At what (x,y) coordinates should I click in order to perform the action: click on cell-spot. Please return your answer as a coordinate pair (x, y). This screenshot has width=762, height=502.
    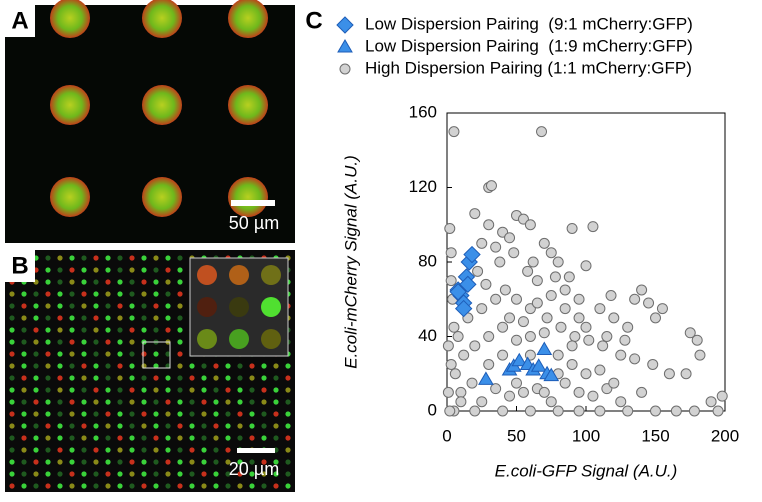
    Looking at the image, I should click on (248, 19).